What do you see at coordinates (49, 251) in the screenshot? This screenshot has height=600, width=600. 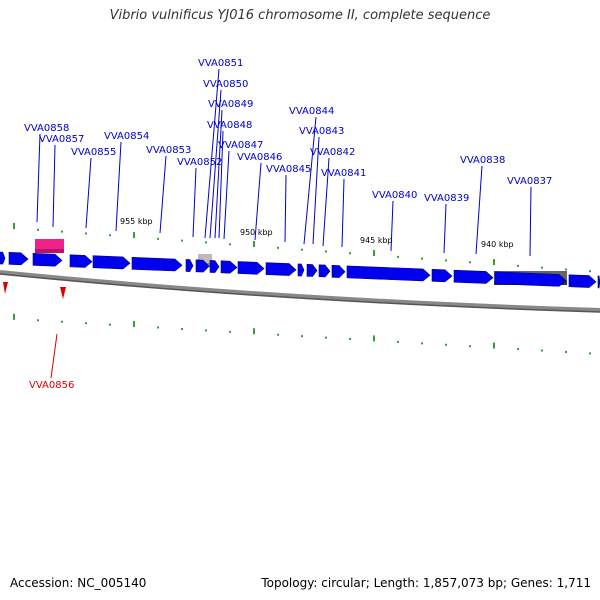 I see `highlight-feature-shade` at bounding box center [49, 251].